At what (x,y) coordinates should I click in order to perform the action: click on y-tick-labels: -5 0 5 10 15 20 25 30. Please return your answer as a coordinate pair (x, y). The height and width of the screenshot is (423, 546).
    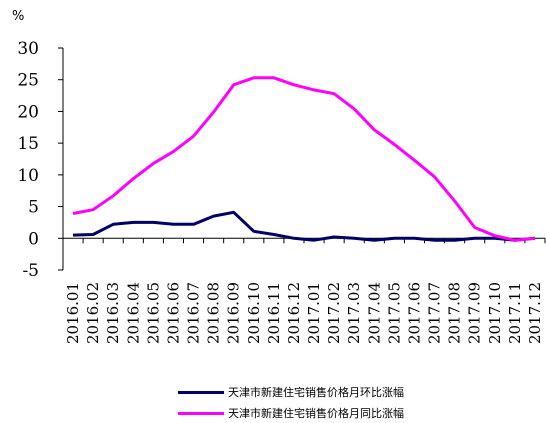
    Looking at the image, I should click on (28, 160).